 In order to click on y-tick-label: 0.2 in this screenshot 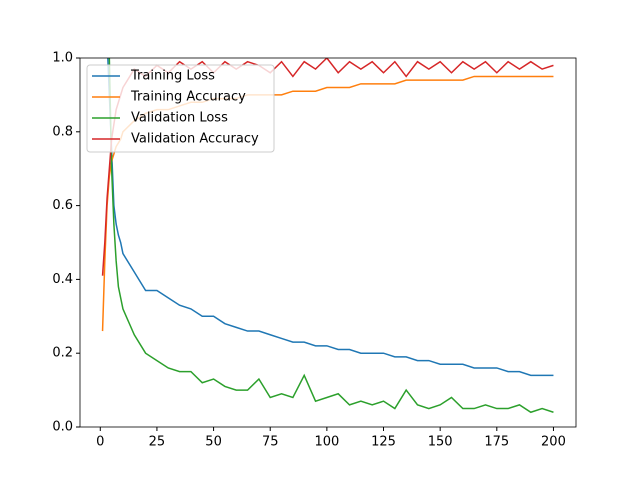, I will do `click(62, 353)`.